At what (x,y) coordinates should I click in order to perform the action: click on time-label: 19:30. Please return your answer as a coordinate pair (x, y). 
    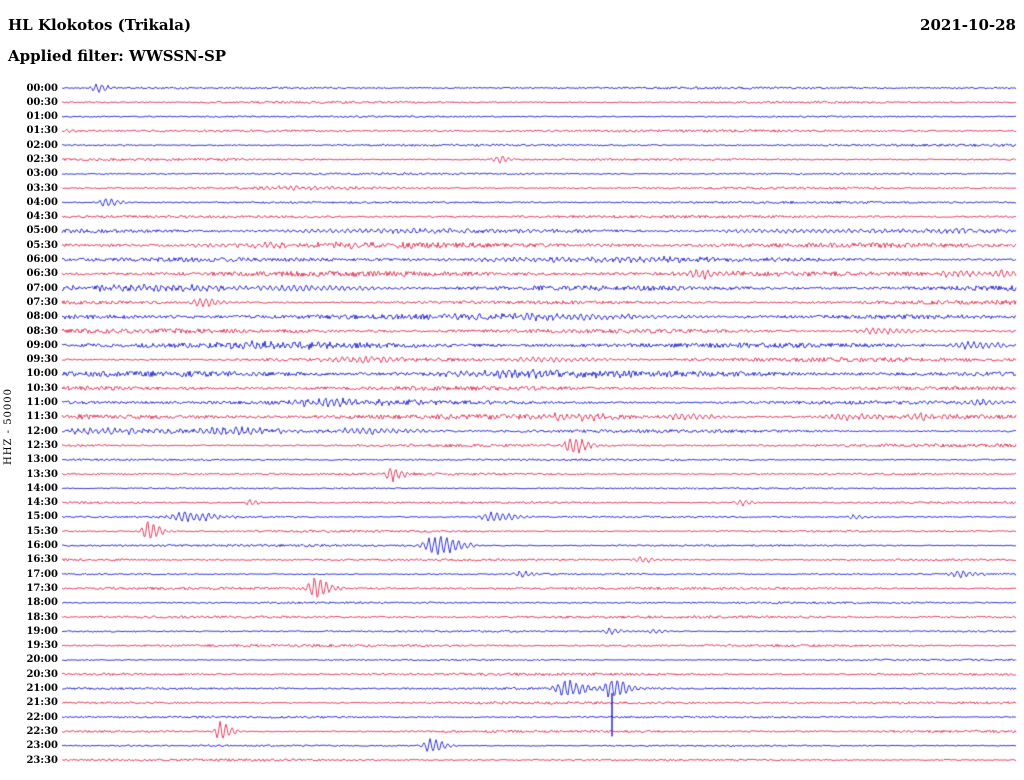
    Looking at the image, I should click on (42, 646).